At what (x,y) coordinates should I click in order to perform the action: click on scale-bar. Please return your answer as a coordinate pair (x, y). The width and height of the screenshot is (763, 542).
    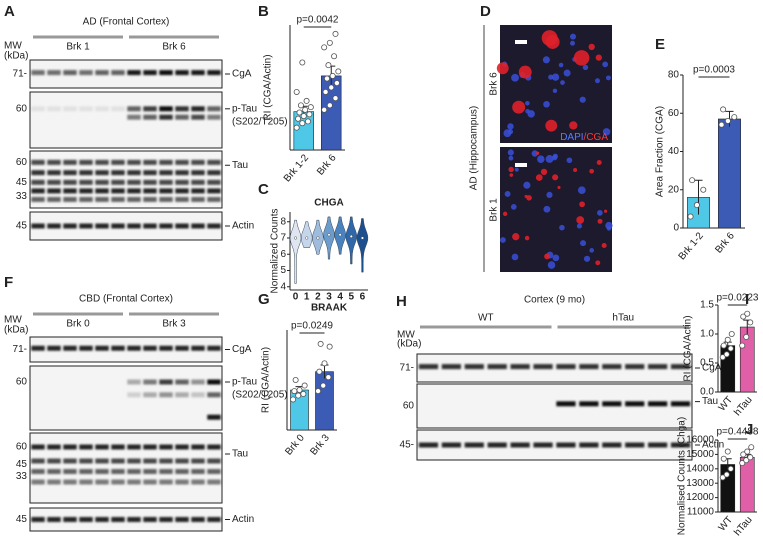
    Looking at the image, I should click on (521, 165).